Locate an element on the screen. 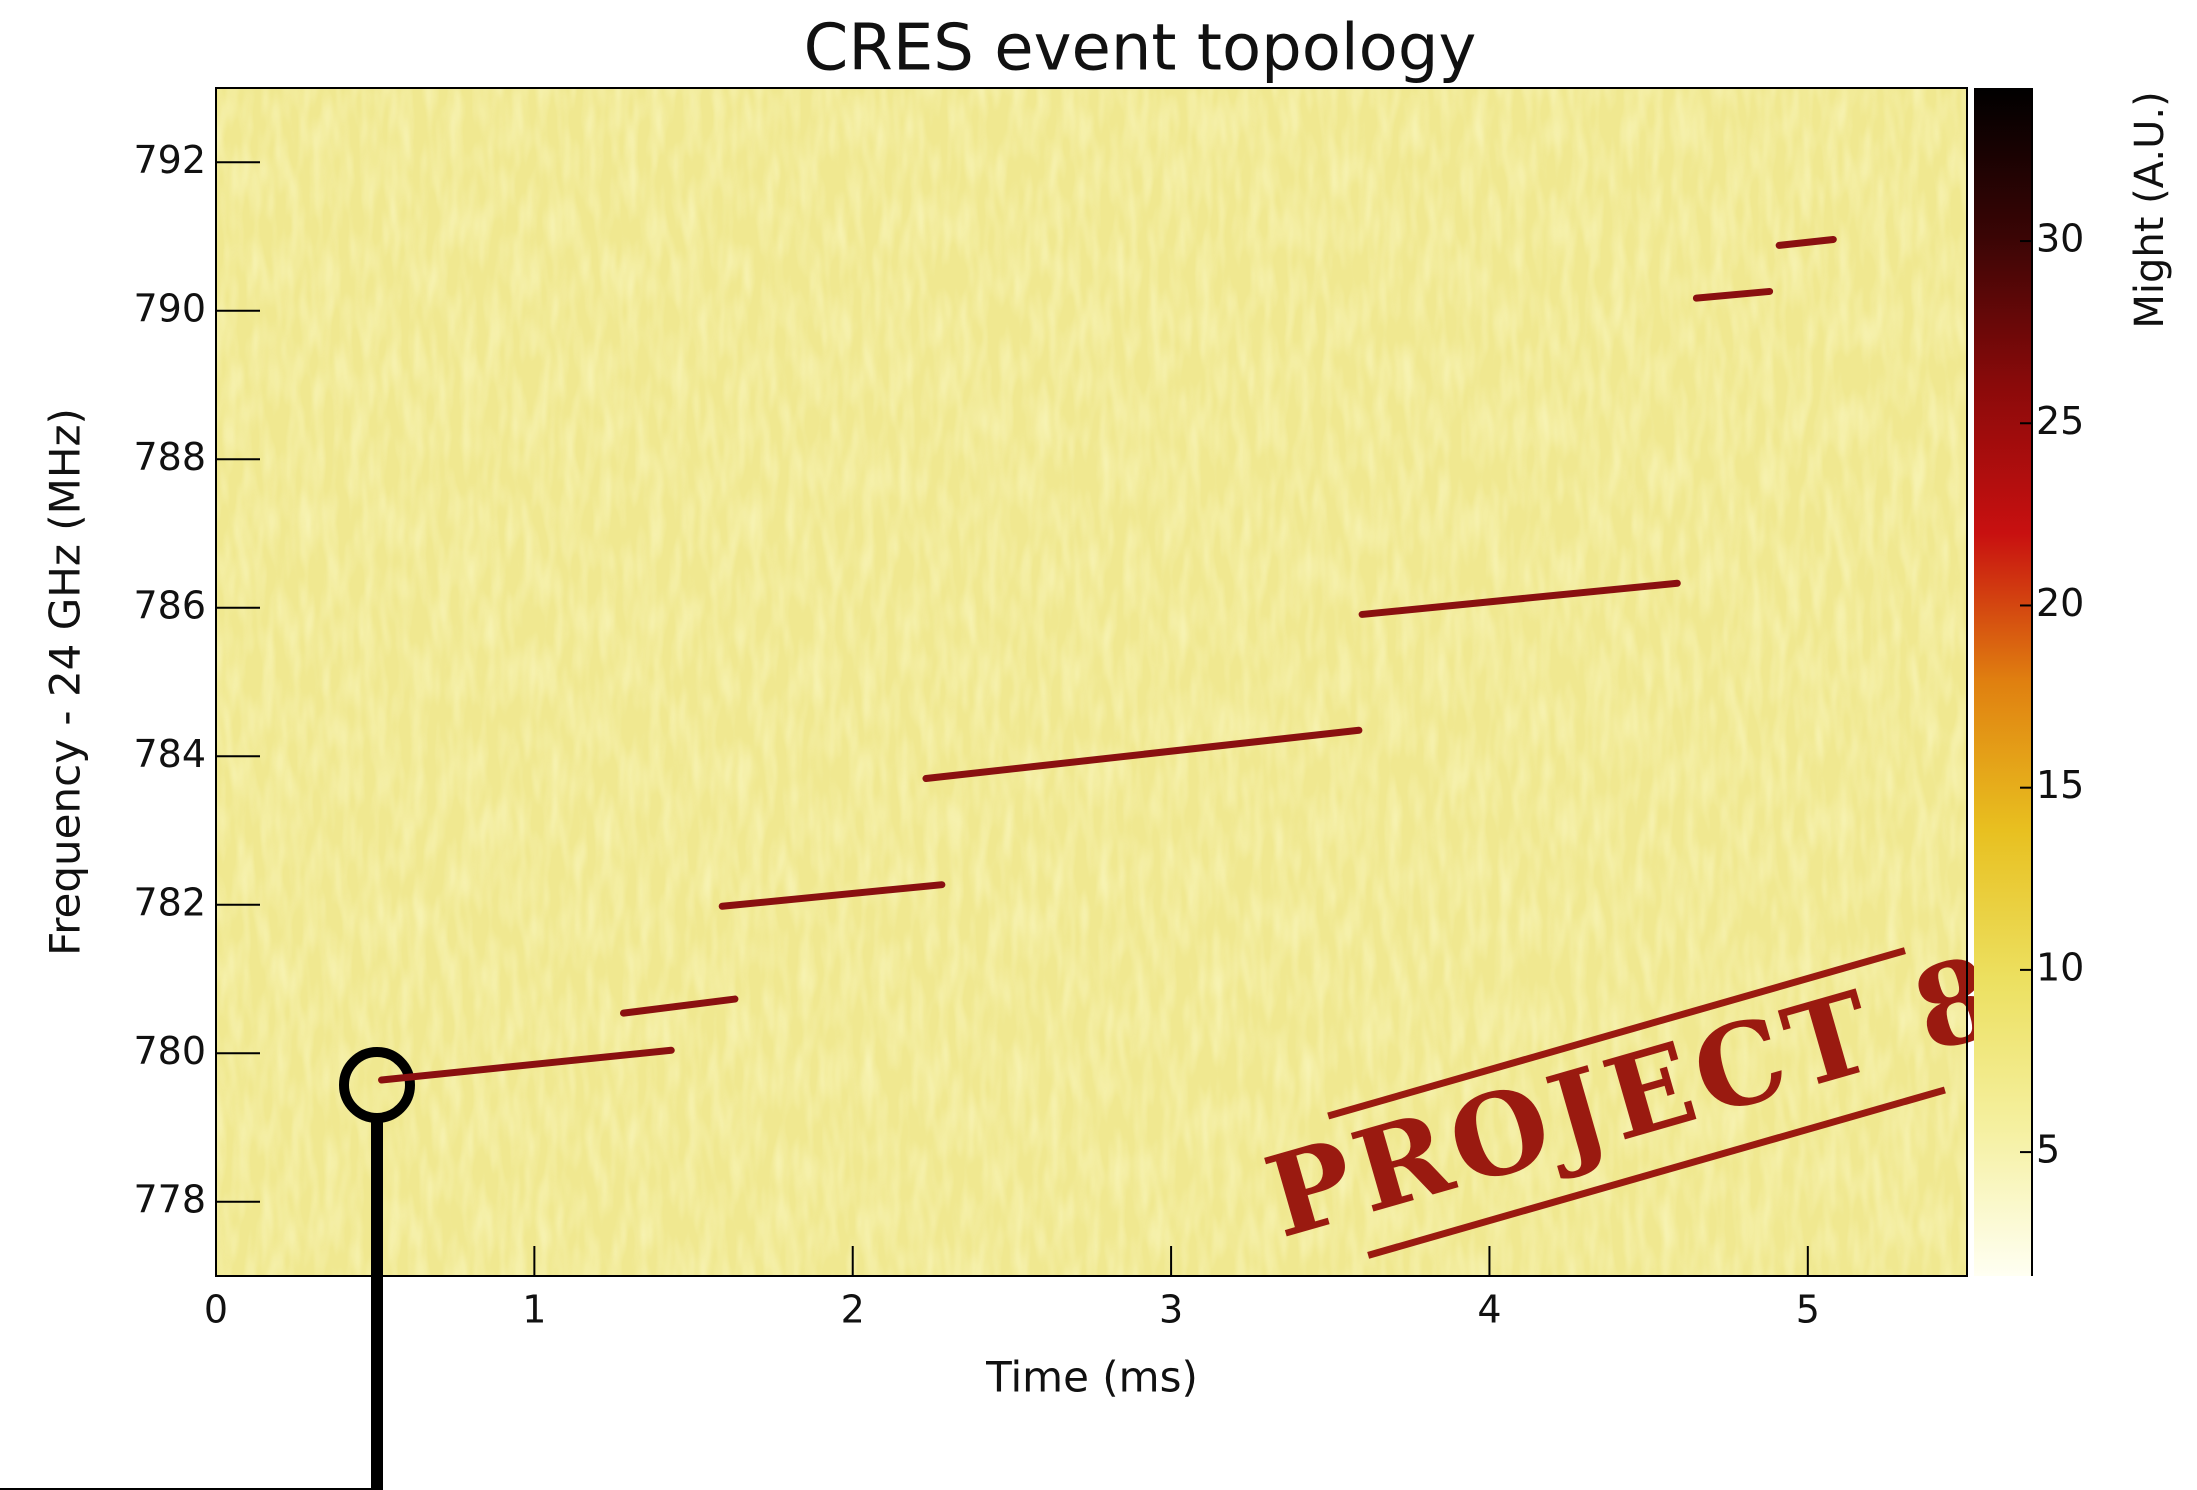  colorbar-tick-label: 25 is located at coordinates (2060, 421).